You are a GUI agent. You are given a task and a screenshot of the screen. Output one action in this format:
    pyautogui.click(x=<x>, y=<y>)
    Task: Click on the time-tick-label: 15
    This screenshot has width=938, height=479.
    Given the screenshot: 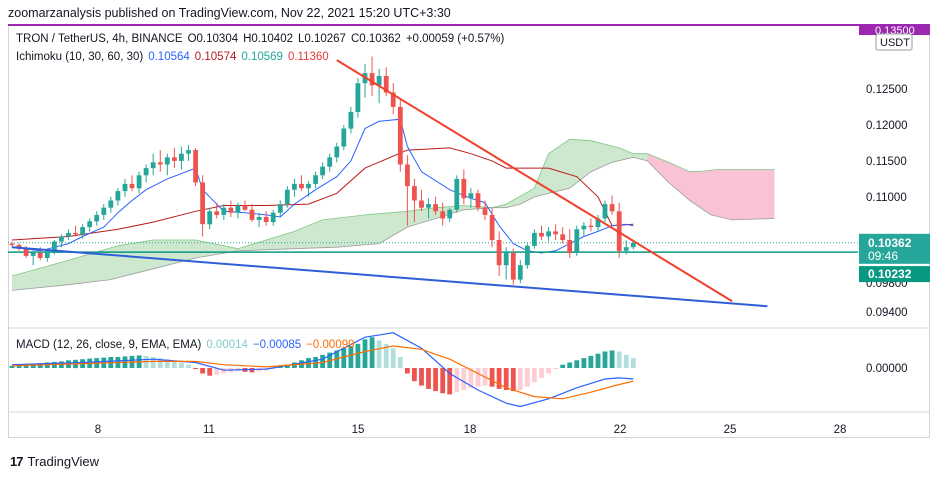 What is the action you would take?
    pyautogui.click(x=358, y=430)
    